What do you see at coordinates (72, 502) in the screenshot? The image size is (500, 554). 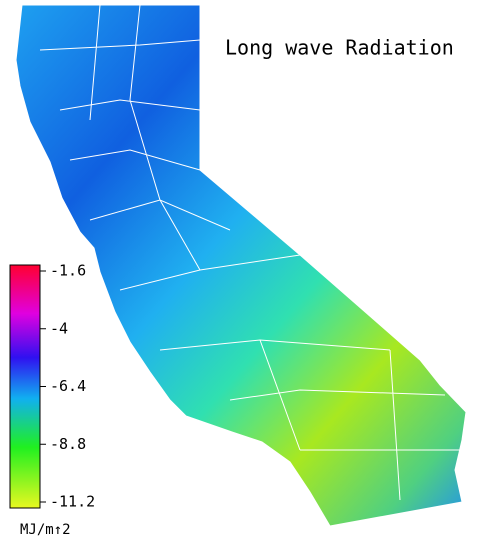 I see `tick-label: -11.2` at bounding box center [72, 502].